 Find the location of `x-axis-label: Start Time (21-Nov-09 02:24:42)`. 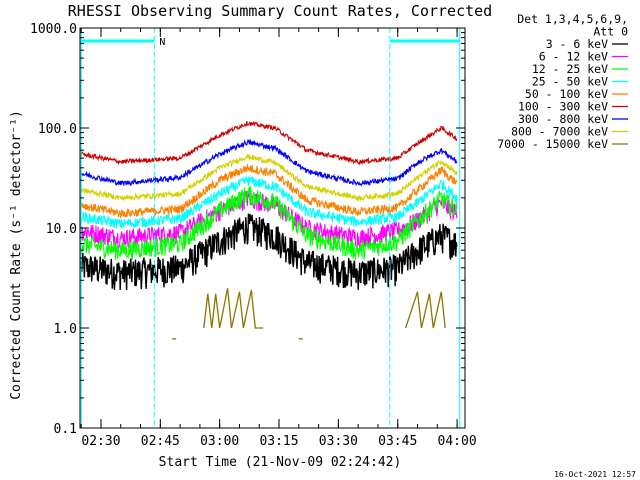

x-axis-label: Start Time (21-Nov-09 02:24:42) is located at coordinates (280, 462).